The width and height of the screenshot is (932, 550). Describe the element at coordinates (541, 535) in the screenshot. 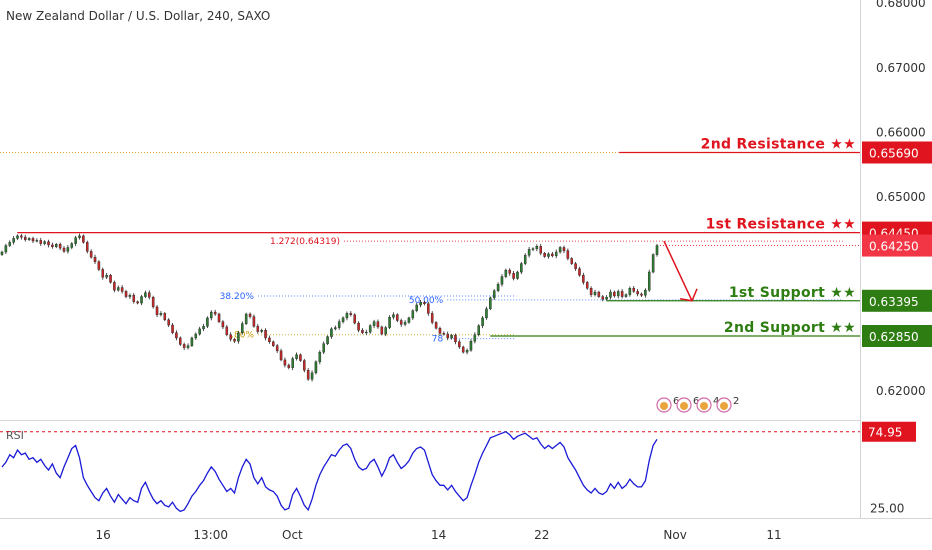

I see `time-tick-label: 22` at that location.